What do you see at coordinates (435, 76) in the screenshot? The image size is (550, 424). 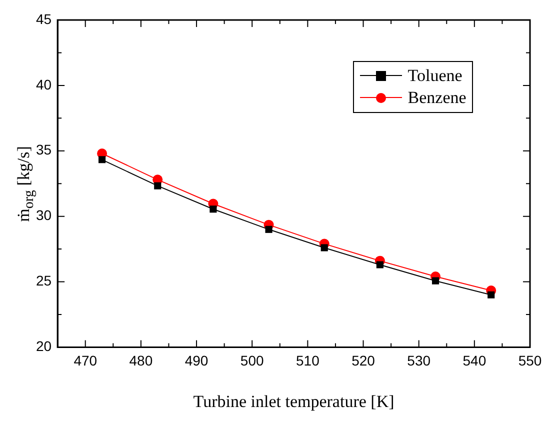 I see `legend-label: Toluene` at bounding box center [435, 76].